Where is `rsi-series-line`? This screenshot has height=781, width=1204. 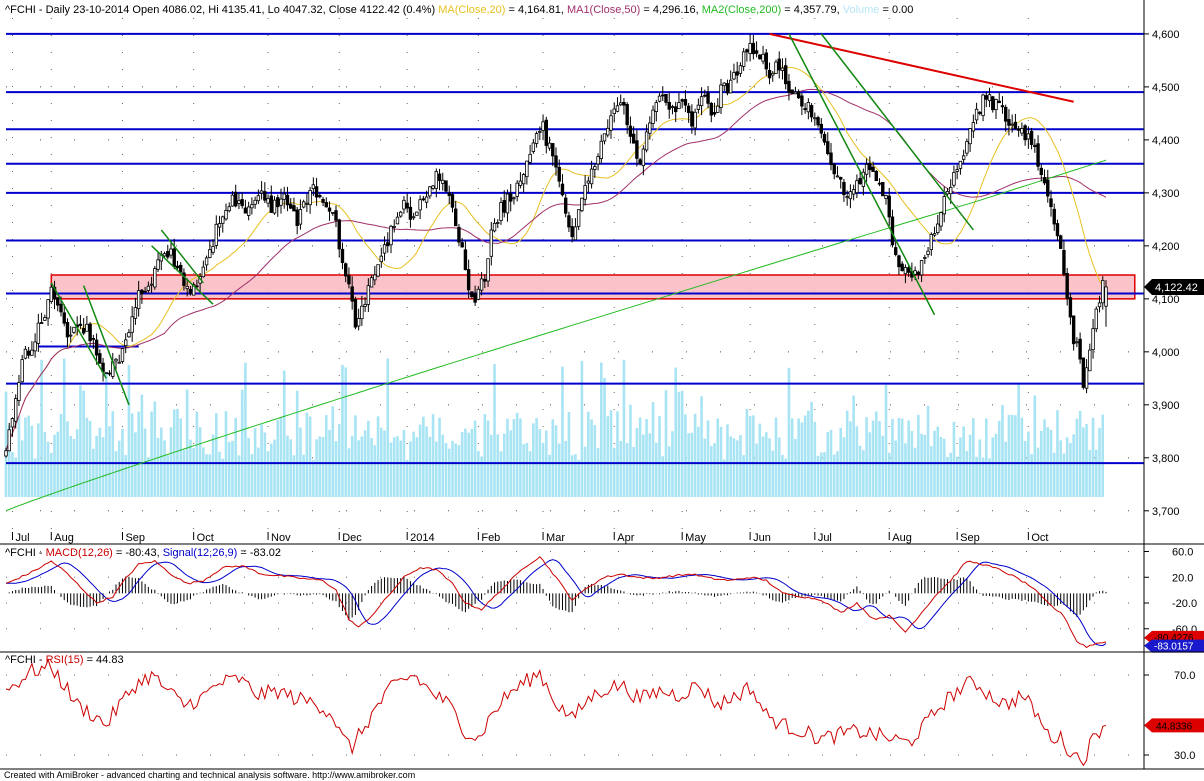 rsi-series-line is located at coordinates (556, 712).